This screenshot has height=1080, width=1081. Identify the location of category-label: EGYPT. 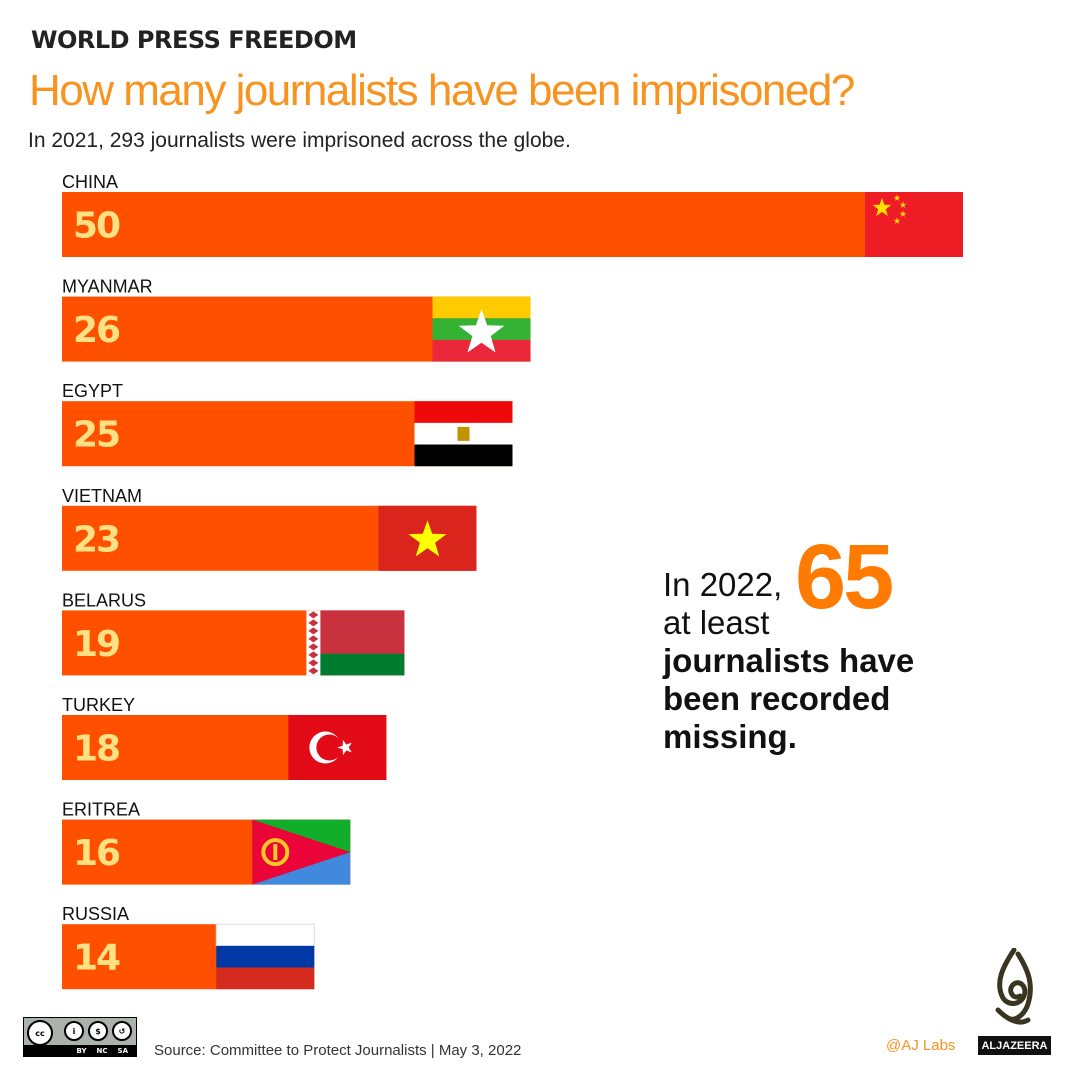
(92, 391).